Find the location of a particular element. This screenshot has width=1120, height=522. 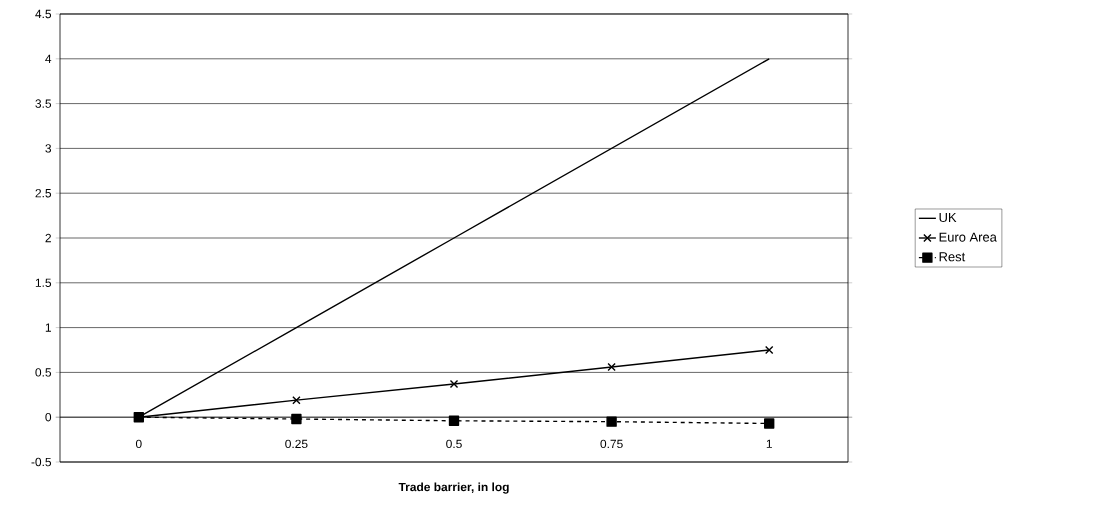

x-tick-label: 0.5 is located at coordinates (454, 444).